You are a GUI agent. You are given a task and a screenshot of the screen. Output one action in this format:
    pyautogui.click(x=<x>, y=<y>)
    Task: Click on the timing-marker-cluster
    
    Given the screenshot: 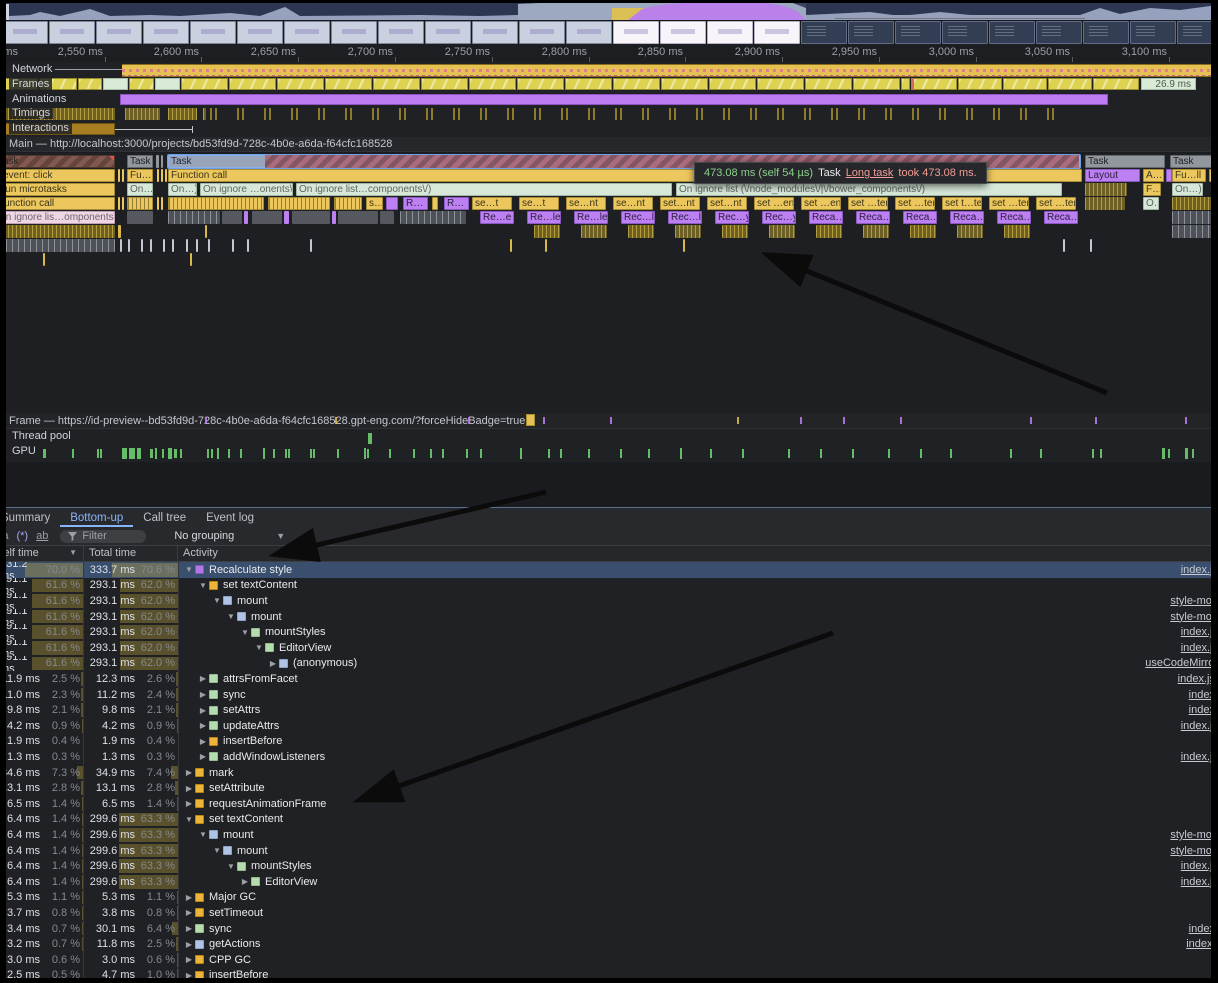 What is the action you would take?
    pyautogui.click(x=182, y=114)
    